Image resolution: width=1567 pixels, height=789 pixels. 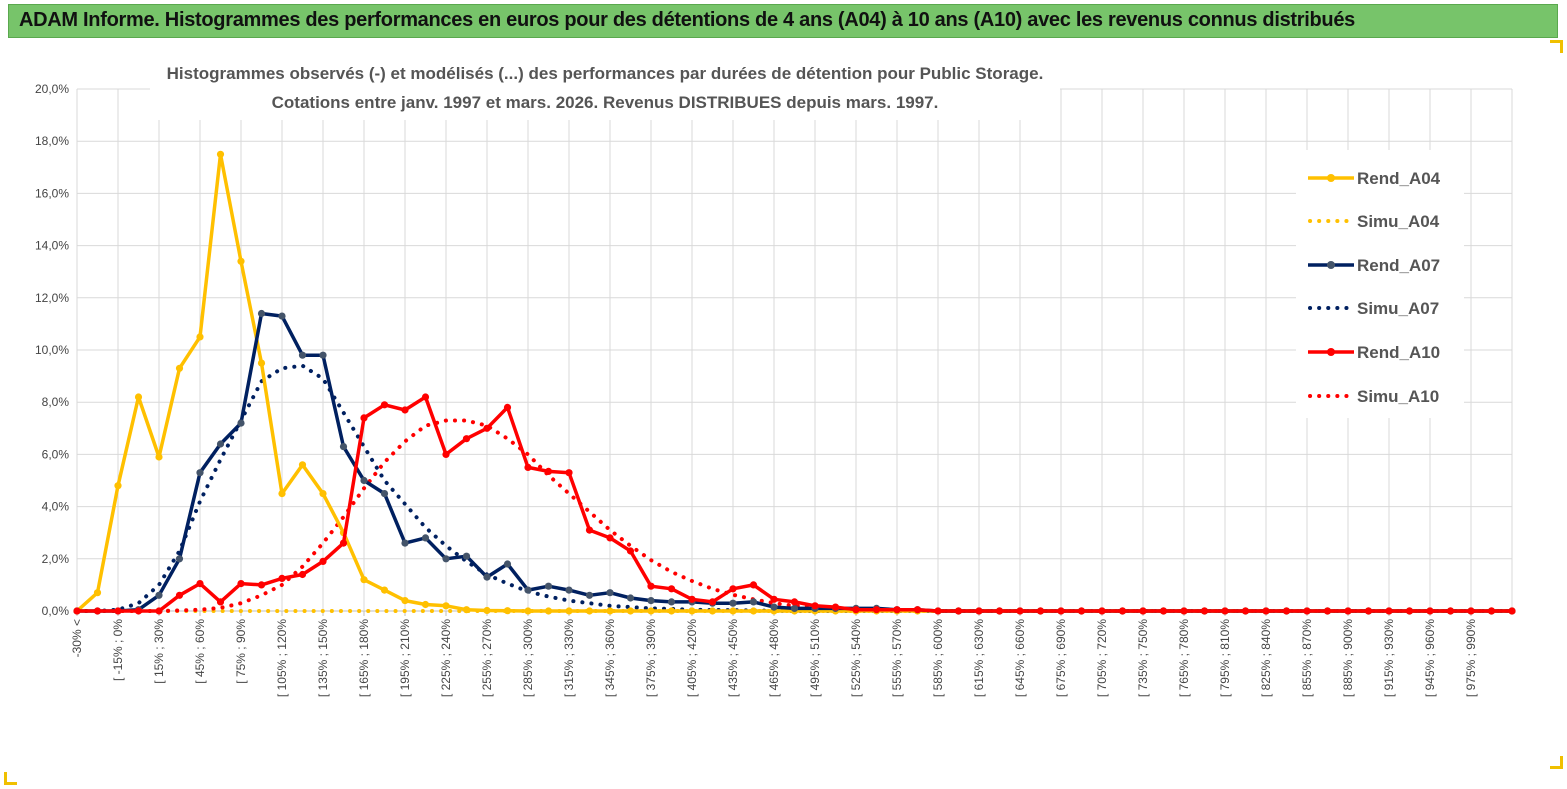 What do you see at coordinates (938, 658) in the screenshot?
I see `x-tick-label: [ 585% ; 600%` at bounding box center [938, 658].